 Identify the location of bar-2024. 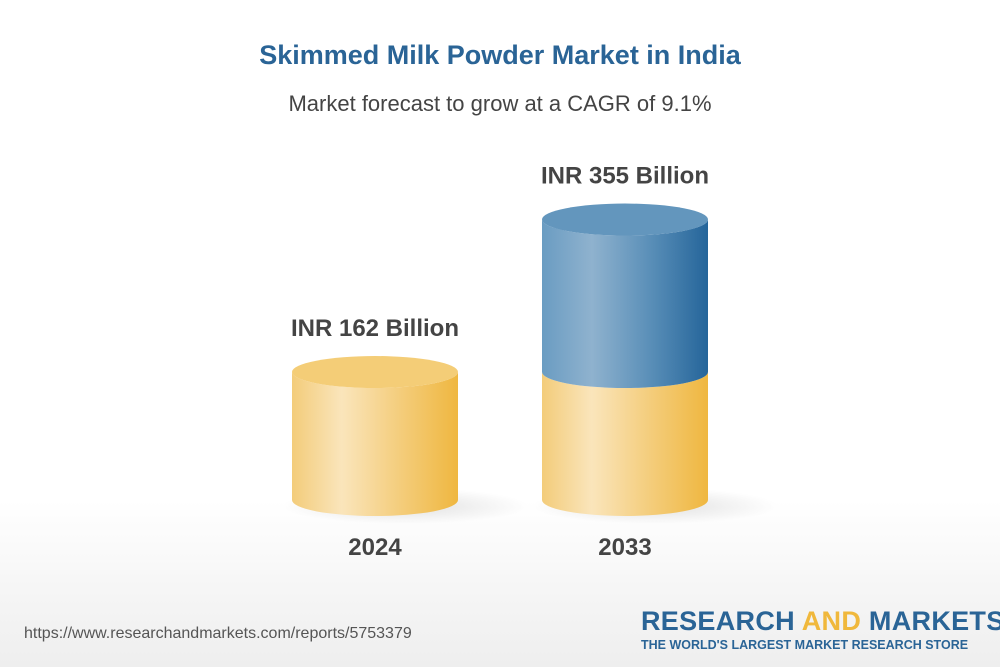
(375, 444).